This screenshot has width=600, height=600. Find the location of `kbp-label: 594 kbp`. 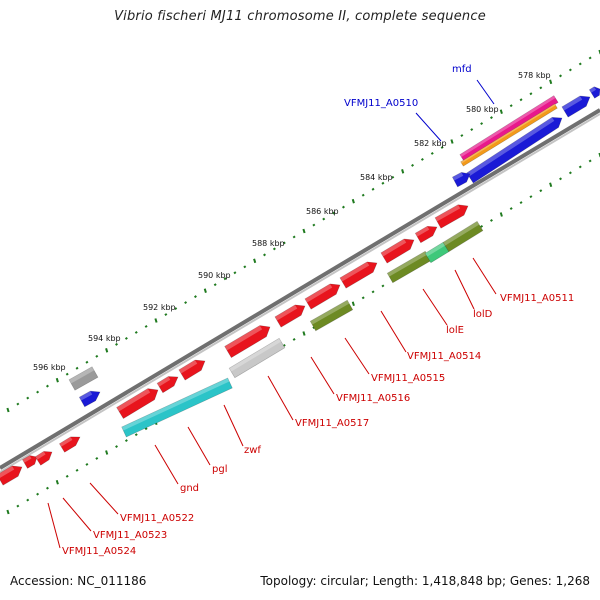

kbp-label: 594 kbp is located at coordinates (104, 338).